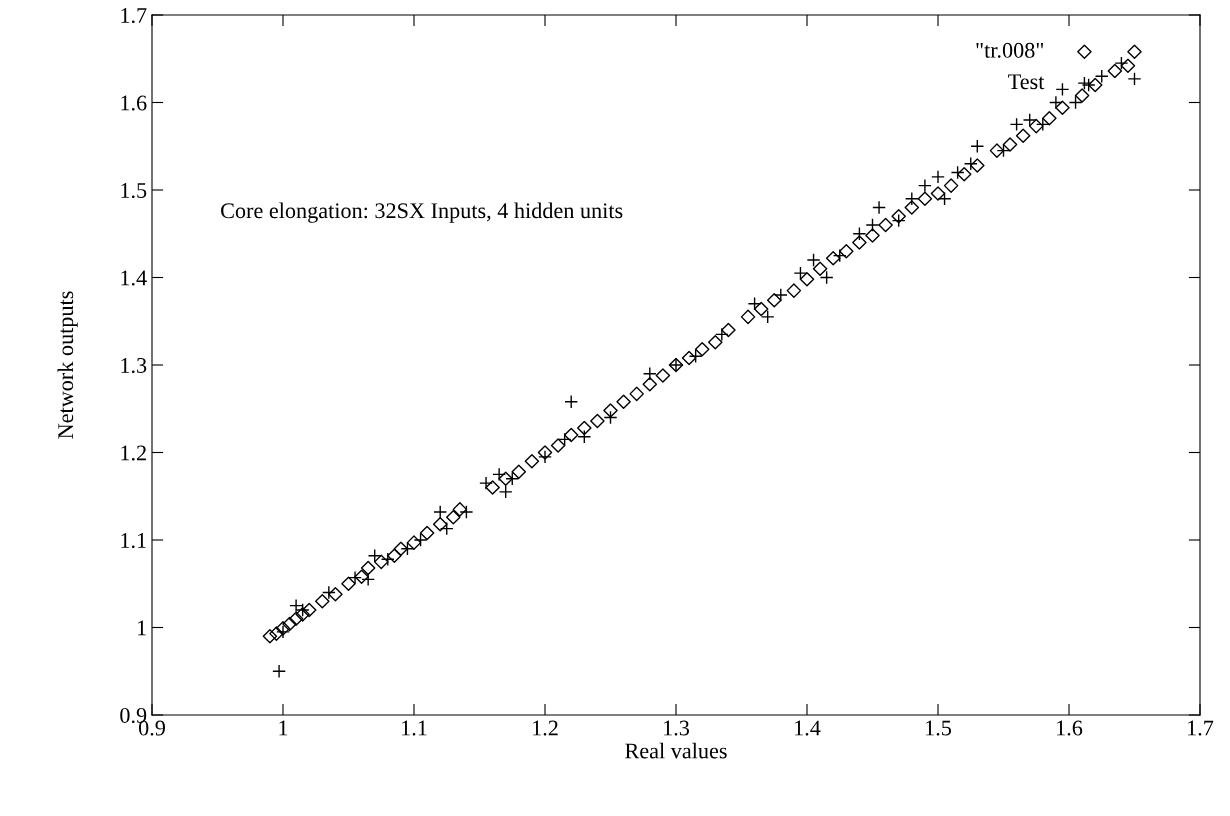 The width and height of the screenshot is (1230, 816). I want to click on annotation: Core elongation: 32SX Inputs, 4 hidden units, so click(422, 212).